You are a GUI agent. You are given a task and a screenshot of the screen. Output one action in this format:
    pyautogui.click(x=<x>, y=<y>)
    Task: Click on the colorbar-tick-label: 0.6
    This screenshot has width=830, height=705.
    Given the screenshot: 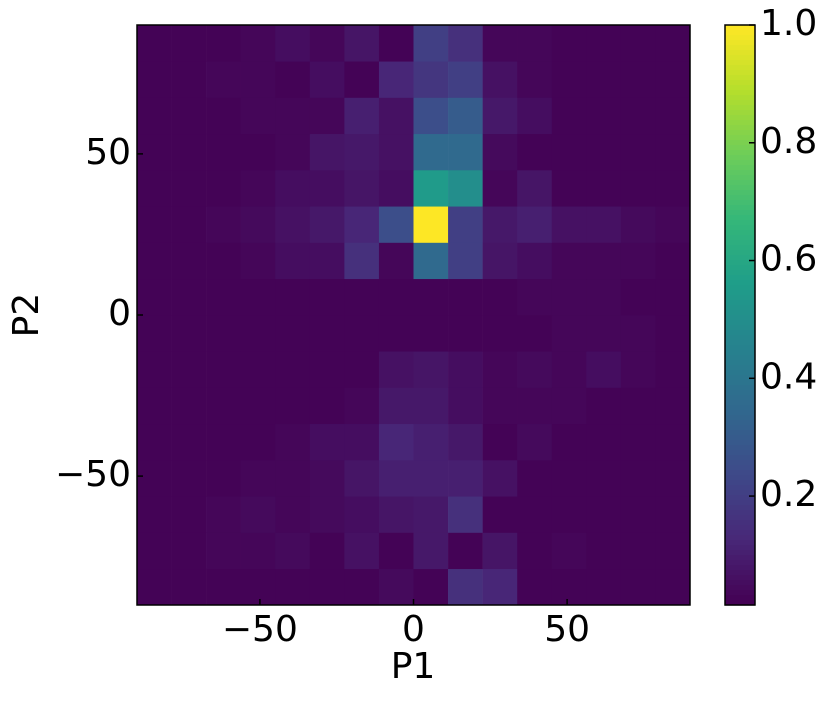 What is the action you would take?
    pyautogui.click(x=788, y=259)
    